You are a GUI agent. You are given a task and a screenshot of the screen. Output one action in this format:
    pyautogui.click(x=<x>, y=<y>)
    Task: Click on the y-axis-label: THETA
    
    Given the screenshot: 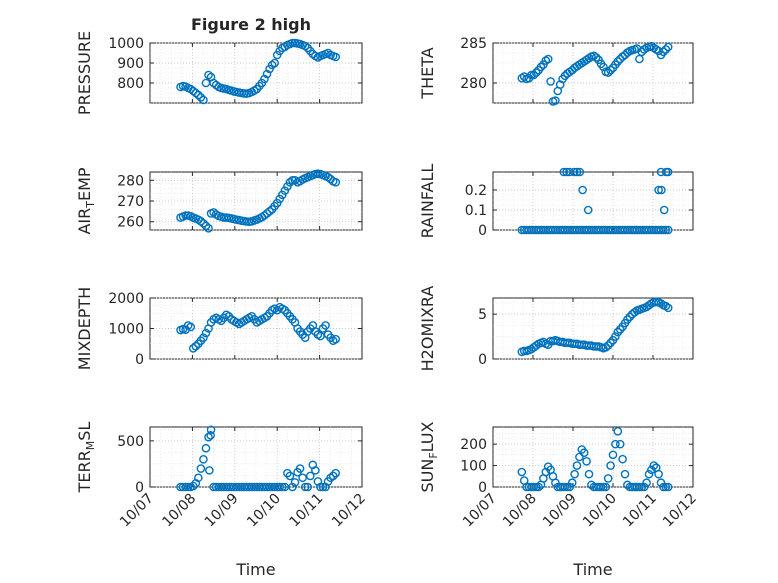 What is the action you would take?
    pyautogui.click(x=427, y=73)
    